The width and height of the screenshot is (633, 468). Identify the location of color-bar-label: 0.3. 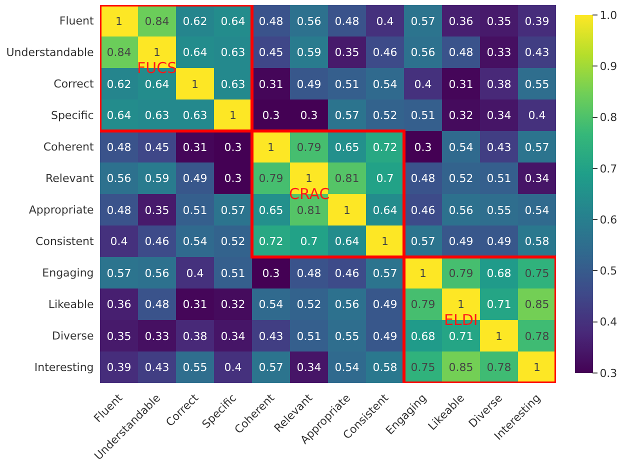
(609, 373).